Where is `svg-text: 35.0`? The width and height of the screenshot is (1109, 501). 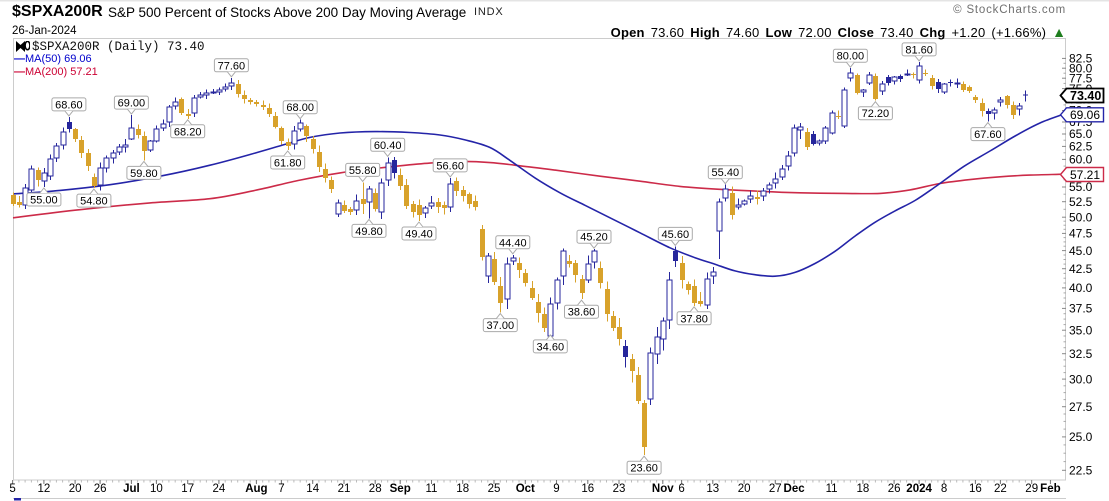 svg-text: 35.0 is located at coordinates (1081, 330).